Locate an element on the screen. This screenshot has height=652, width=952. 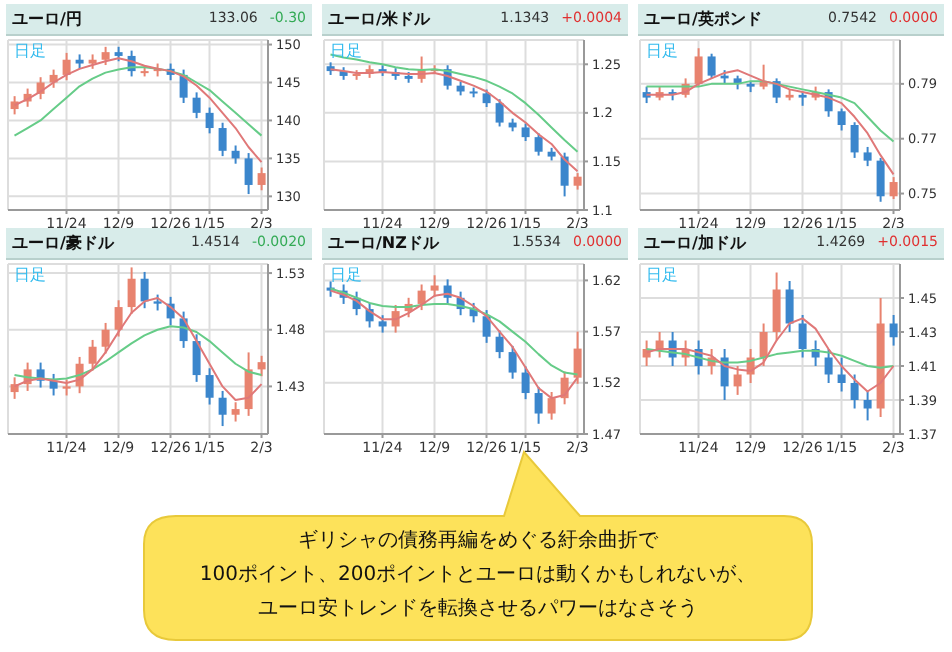
chart-title: ユーロ/NZドル is located at coordinates (383, 243).